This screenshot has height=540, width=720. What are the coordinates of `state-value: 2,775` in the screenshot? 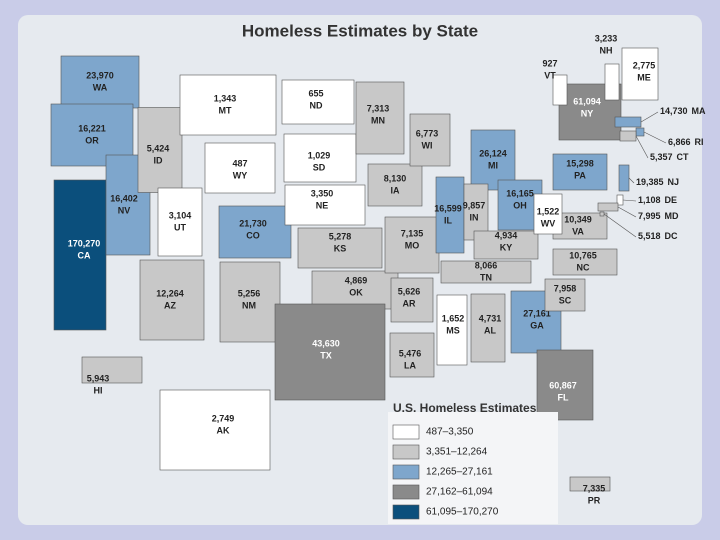 It's located at (644, 65).